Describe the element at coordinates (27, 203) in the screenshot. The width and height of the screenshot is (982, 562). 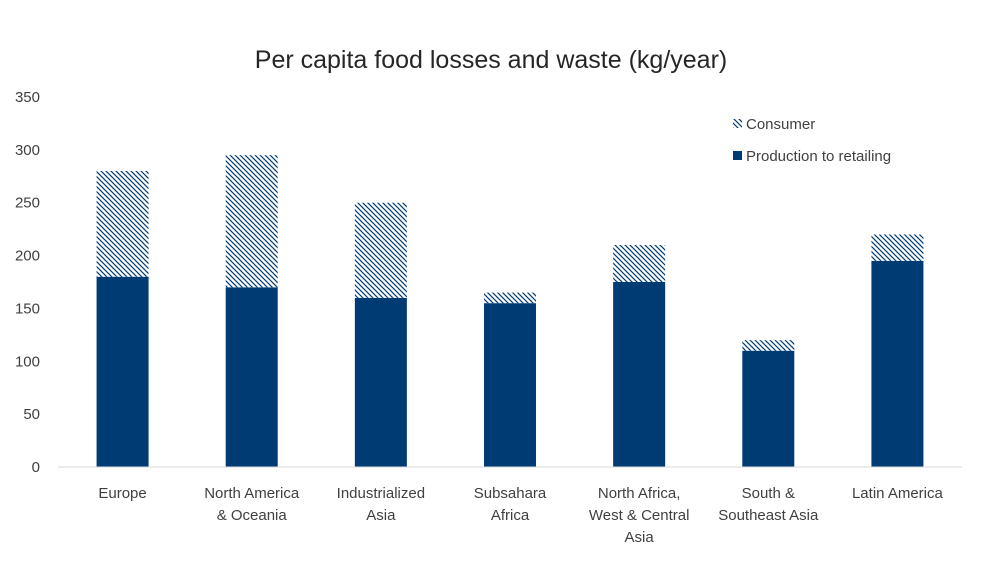
I see `y-tick-label: 250` at that location.